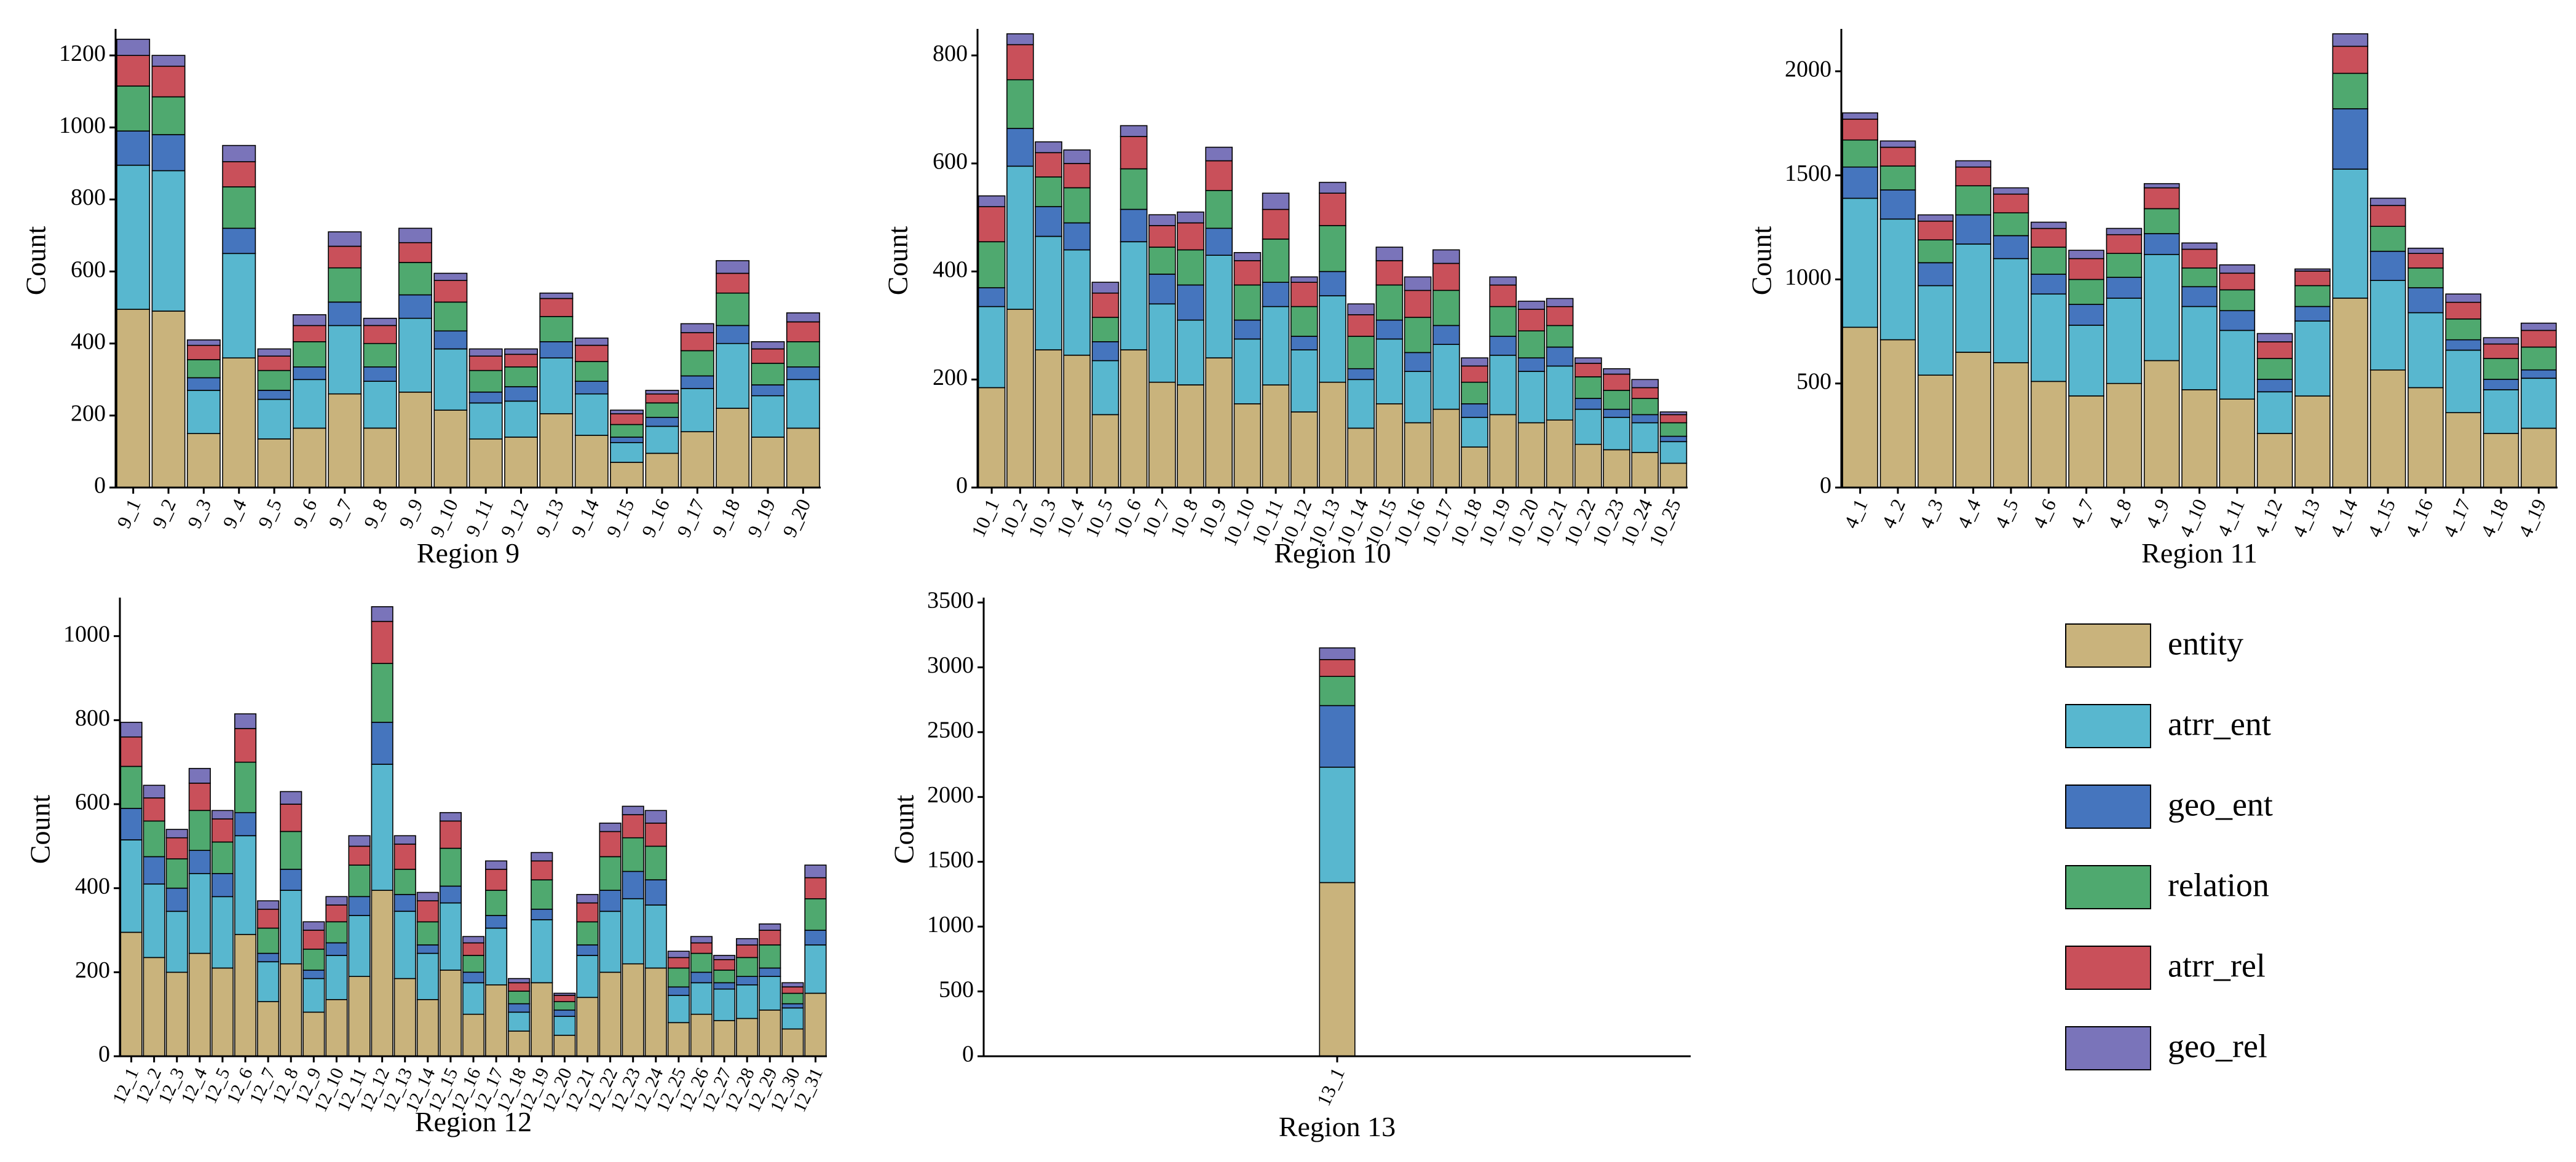 The image size is (2576, 1162). Describe the element at coordinates (620, 518) in the screenshot. I see `x-tick-label: 9_15` at that location.